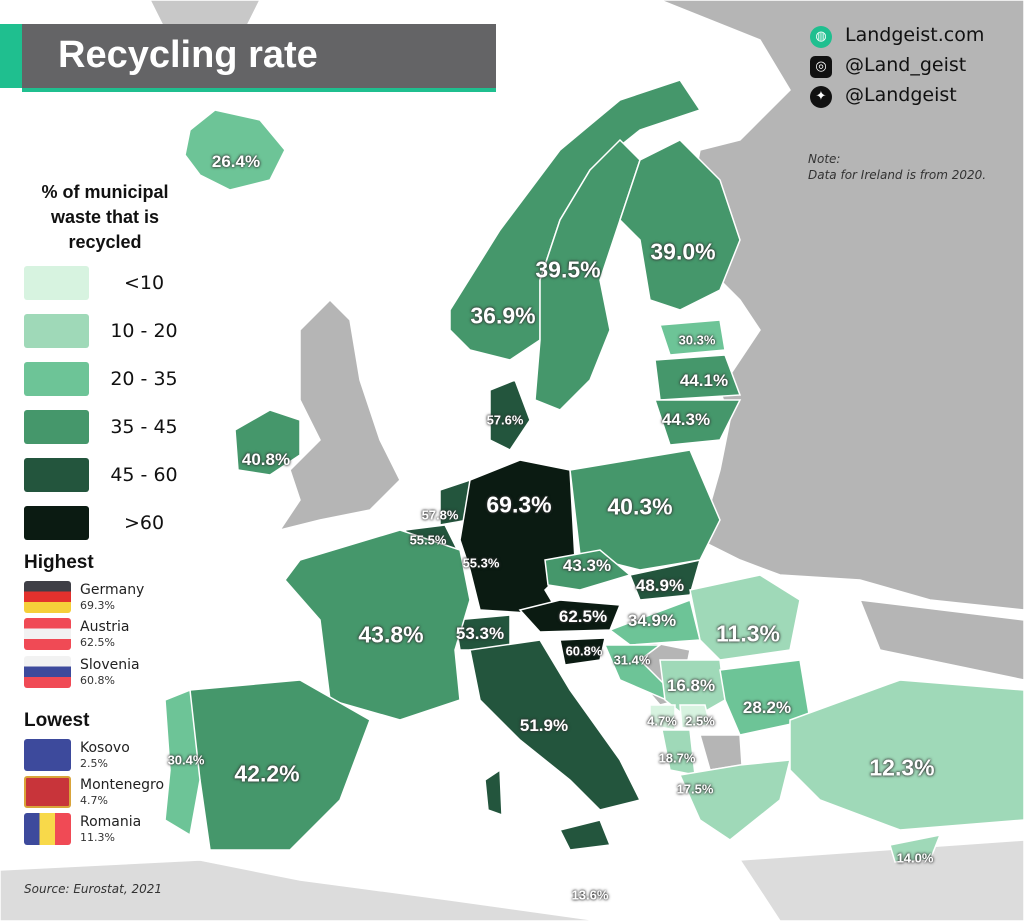 The width and height of the screenshot is (1024, 921). I want to click on page-title: Recycling rate, so click(188, 55).